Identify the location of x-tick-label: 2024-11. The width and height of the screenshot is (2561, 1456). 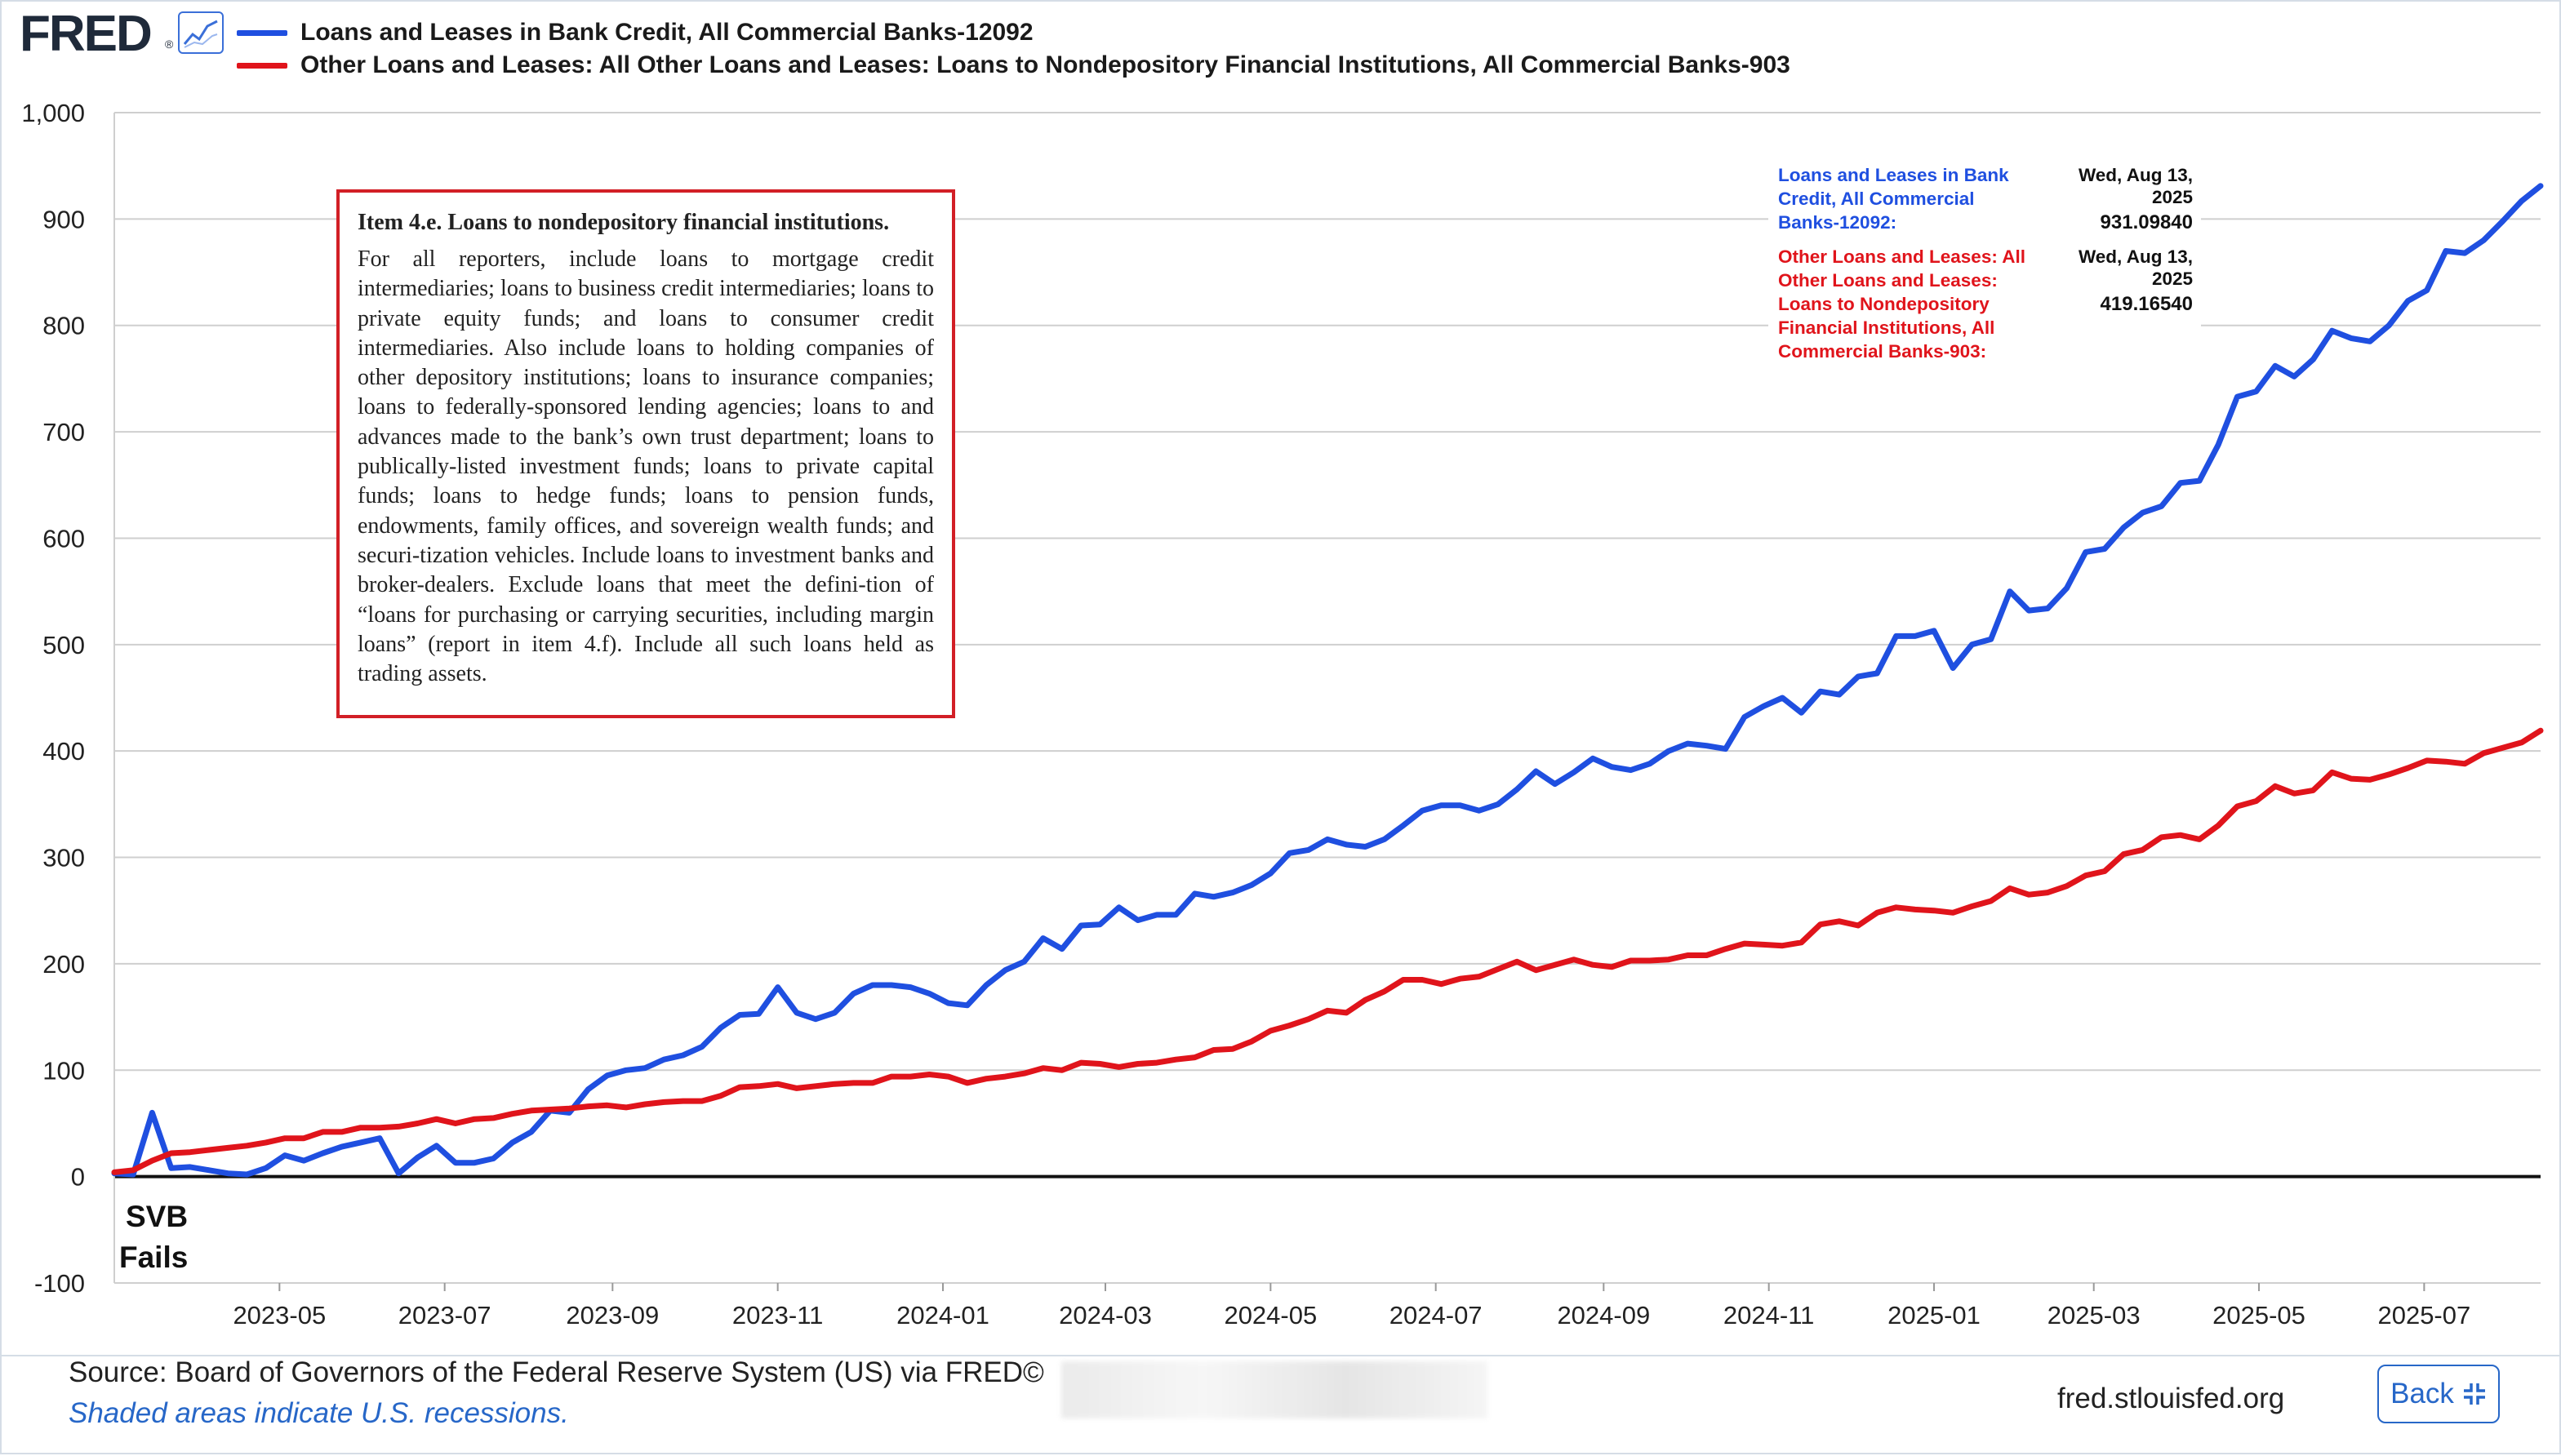
(1768, 1315).